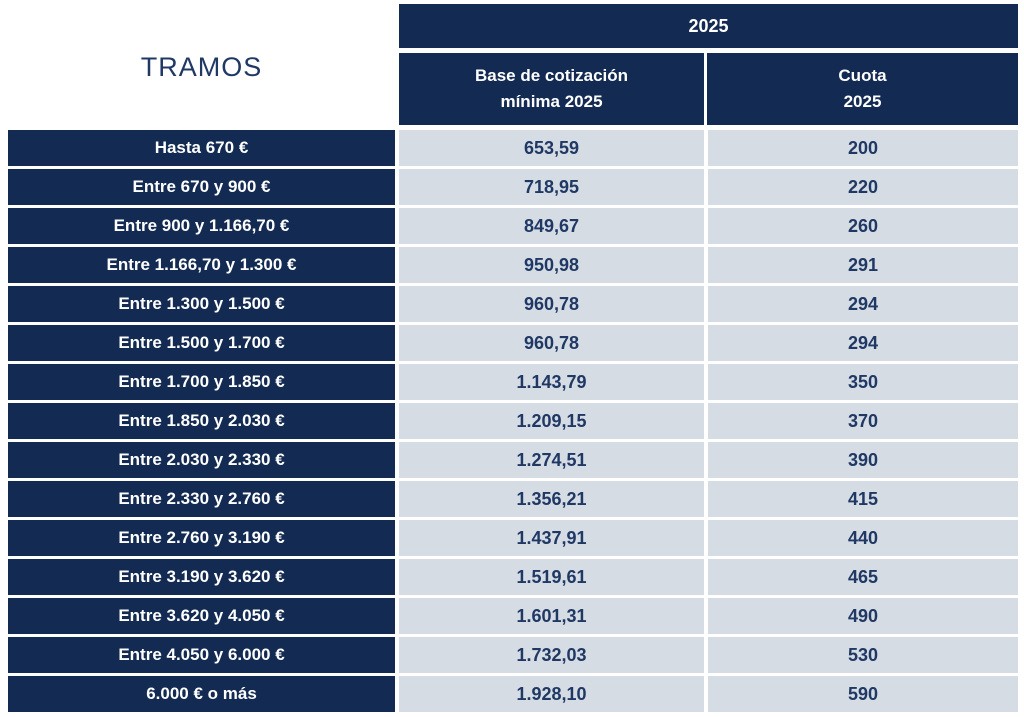  I want to click on tramo-cell: Entre 1.166,70 y 1.300 €, so click(201, 265).